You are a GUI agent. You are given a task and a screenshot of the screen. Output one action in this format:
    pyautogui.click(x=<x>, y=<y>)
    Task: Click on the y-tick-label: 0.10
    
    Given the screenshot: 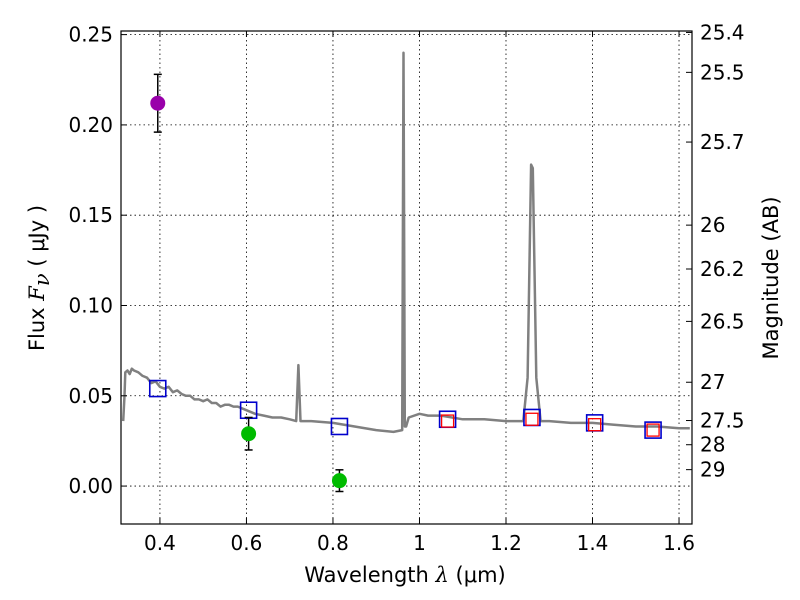 What is the action you would take?
    pyautogui.click(x=90, y=305)
    